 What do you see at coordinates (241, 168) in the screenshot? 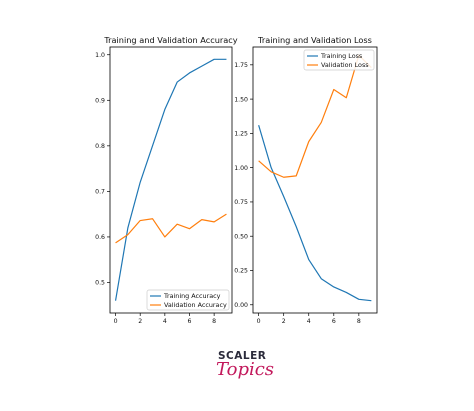
I see `y-tick-label: 1.00` at bounding box center [241, 168].